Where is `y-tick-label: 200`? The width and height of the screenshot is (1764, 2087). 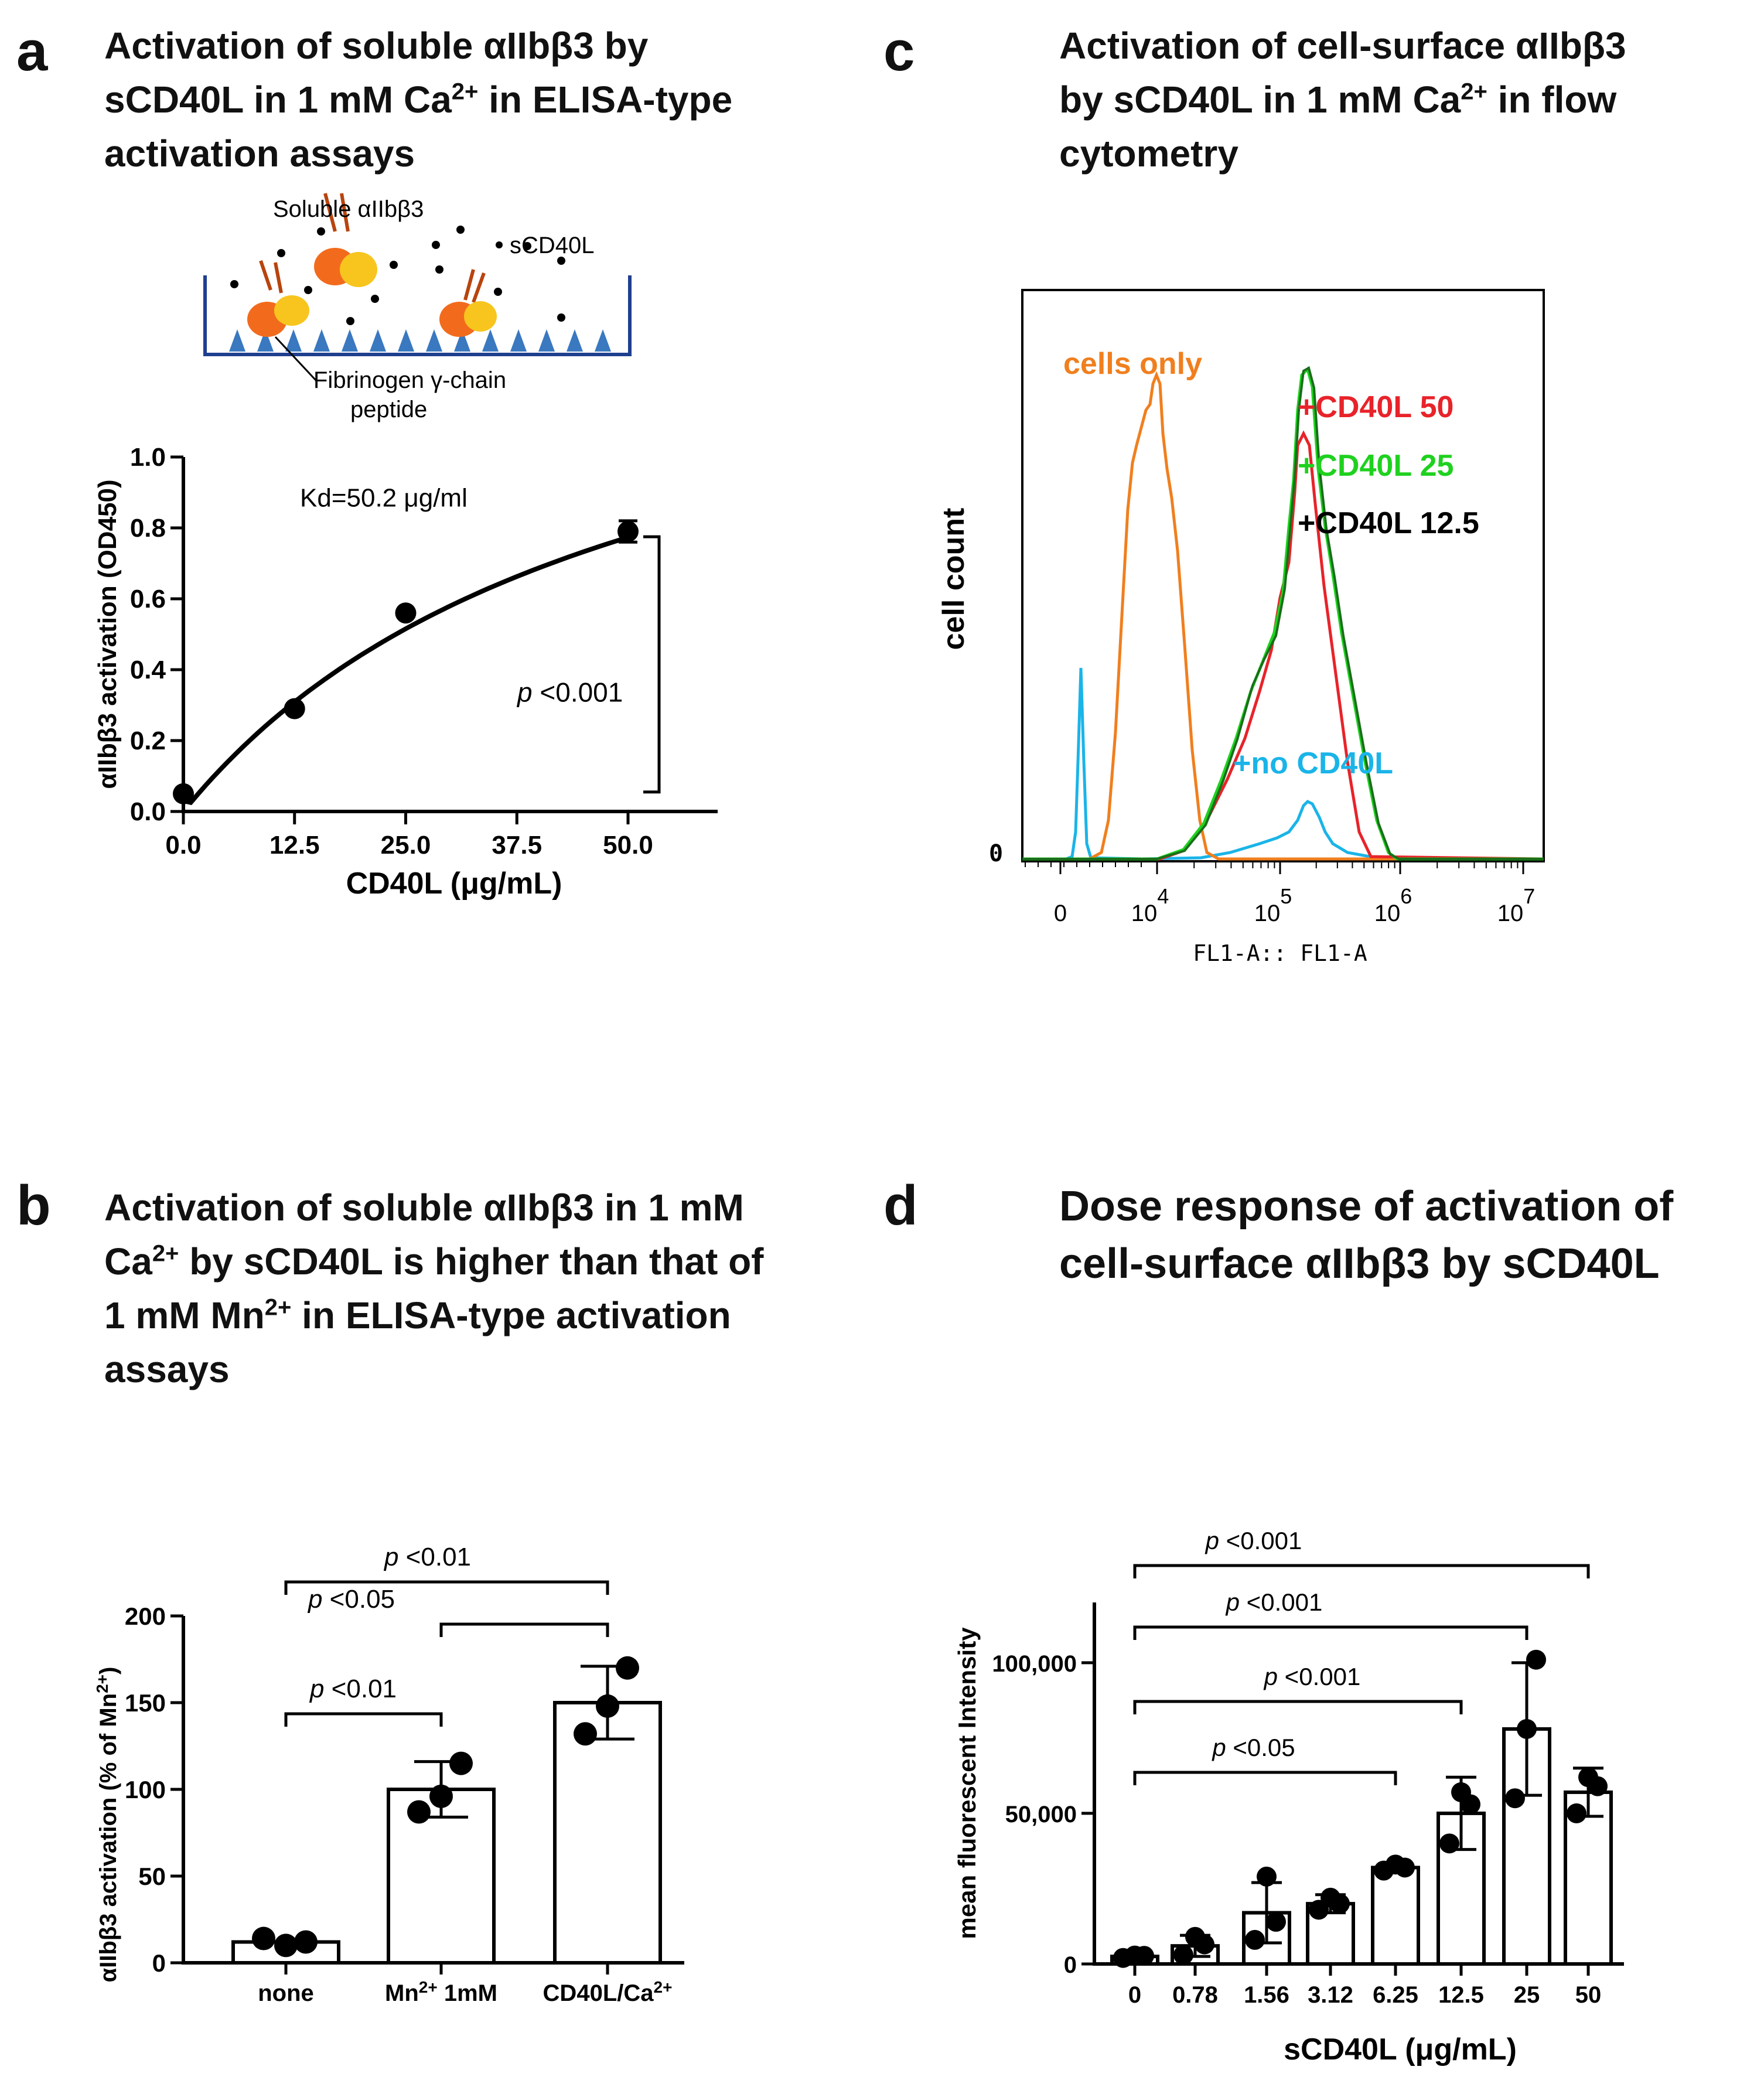
y-tick-label: 200 is located at coordinates (145, 1616).